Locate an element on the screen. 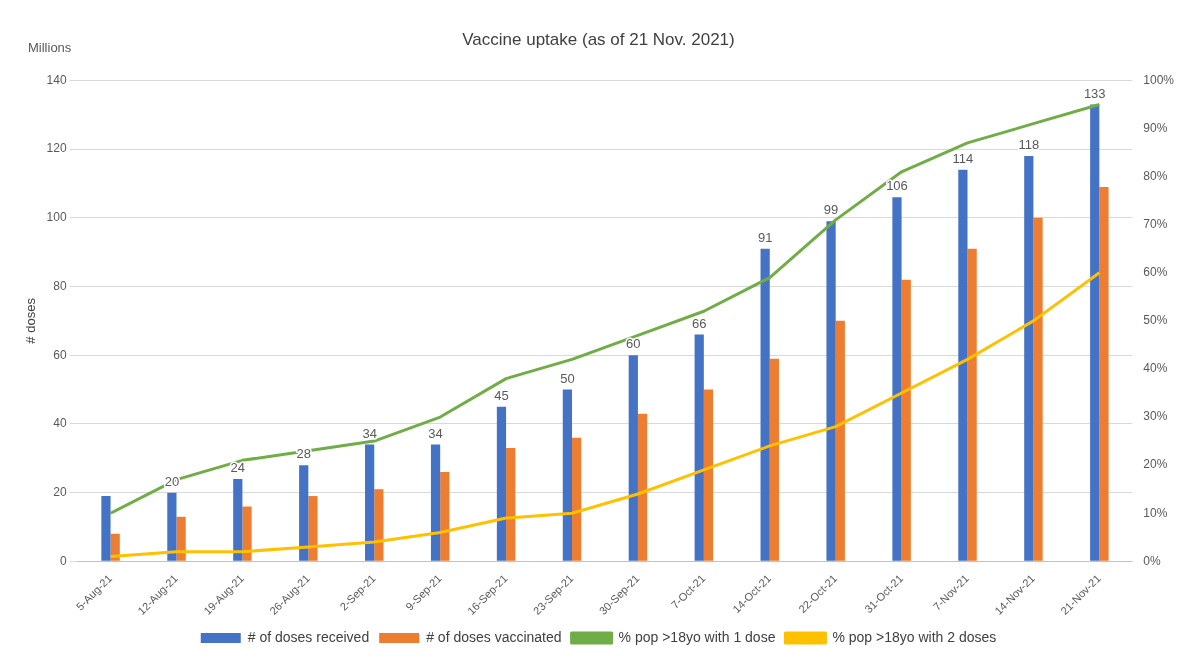 The width and height of the screenshot is (1197, 660). y2-tick-label: 30% is located at coordinates (1155, 416).